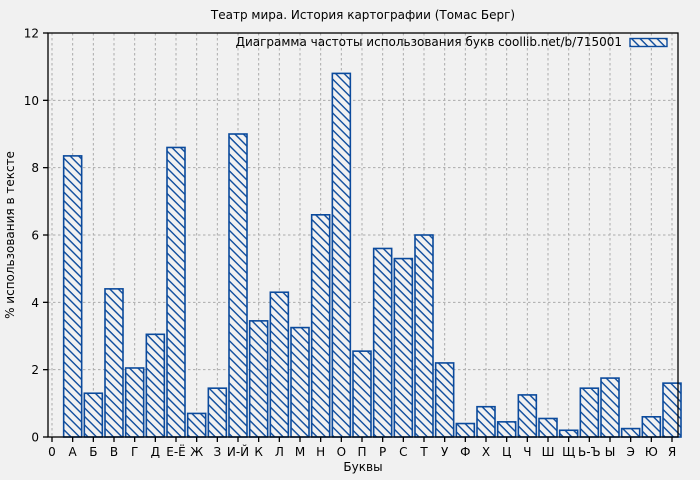 This screenshot has width=700, height=480. I want to click on x-tick-labels: 0 А Б В Г Д Е-Ё Ж З И-Й К Л М Н О П Р С Т У Ф Х Ц Ч Ш Щ Ь-Ъ Ы Э Ю Я, so click(362, 451).